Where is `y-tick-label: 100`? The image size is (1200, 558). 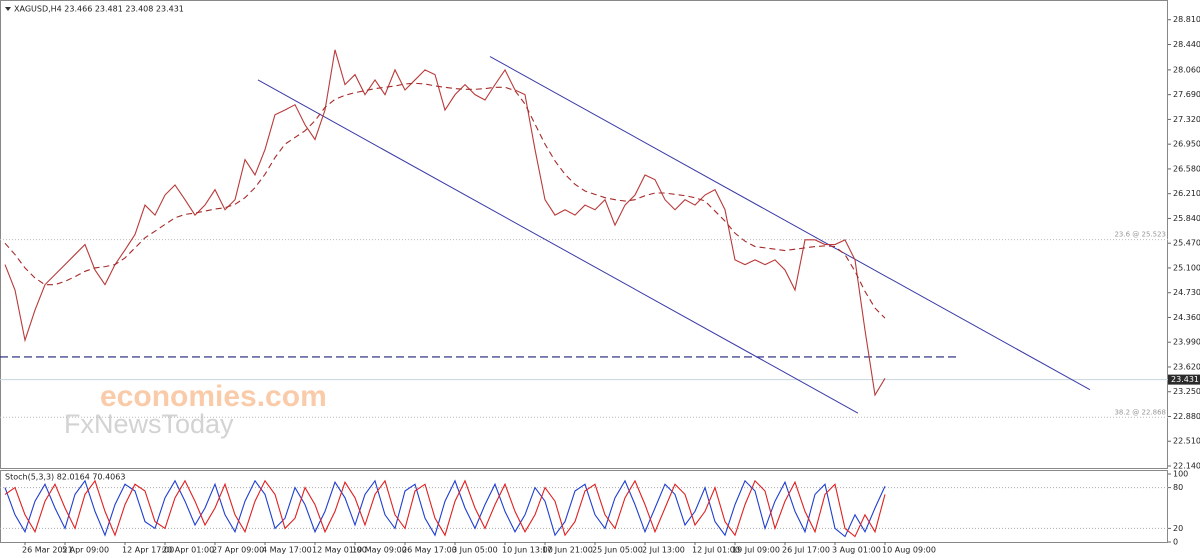 y-tick-label: 100 is located at coordinates (1180, 474).